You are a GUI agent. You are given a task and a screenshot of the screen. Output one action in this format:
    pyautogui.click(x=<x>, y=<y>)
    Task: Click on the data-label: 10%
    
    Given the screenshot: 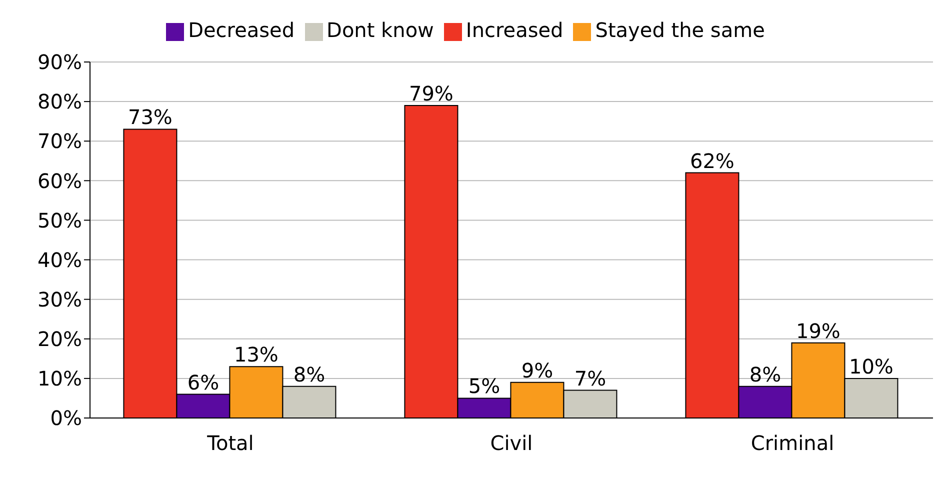 What is the action you would take?
    pyautogui.click(x=871, y=366)
    